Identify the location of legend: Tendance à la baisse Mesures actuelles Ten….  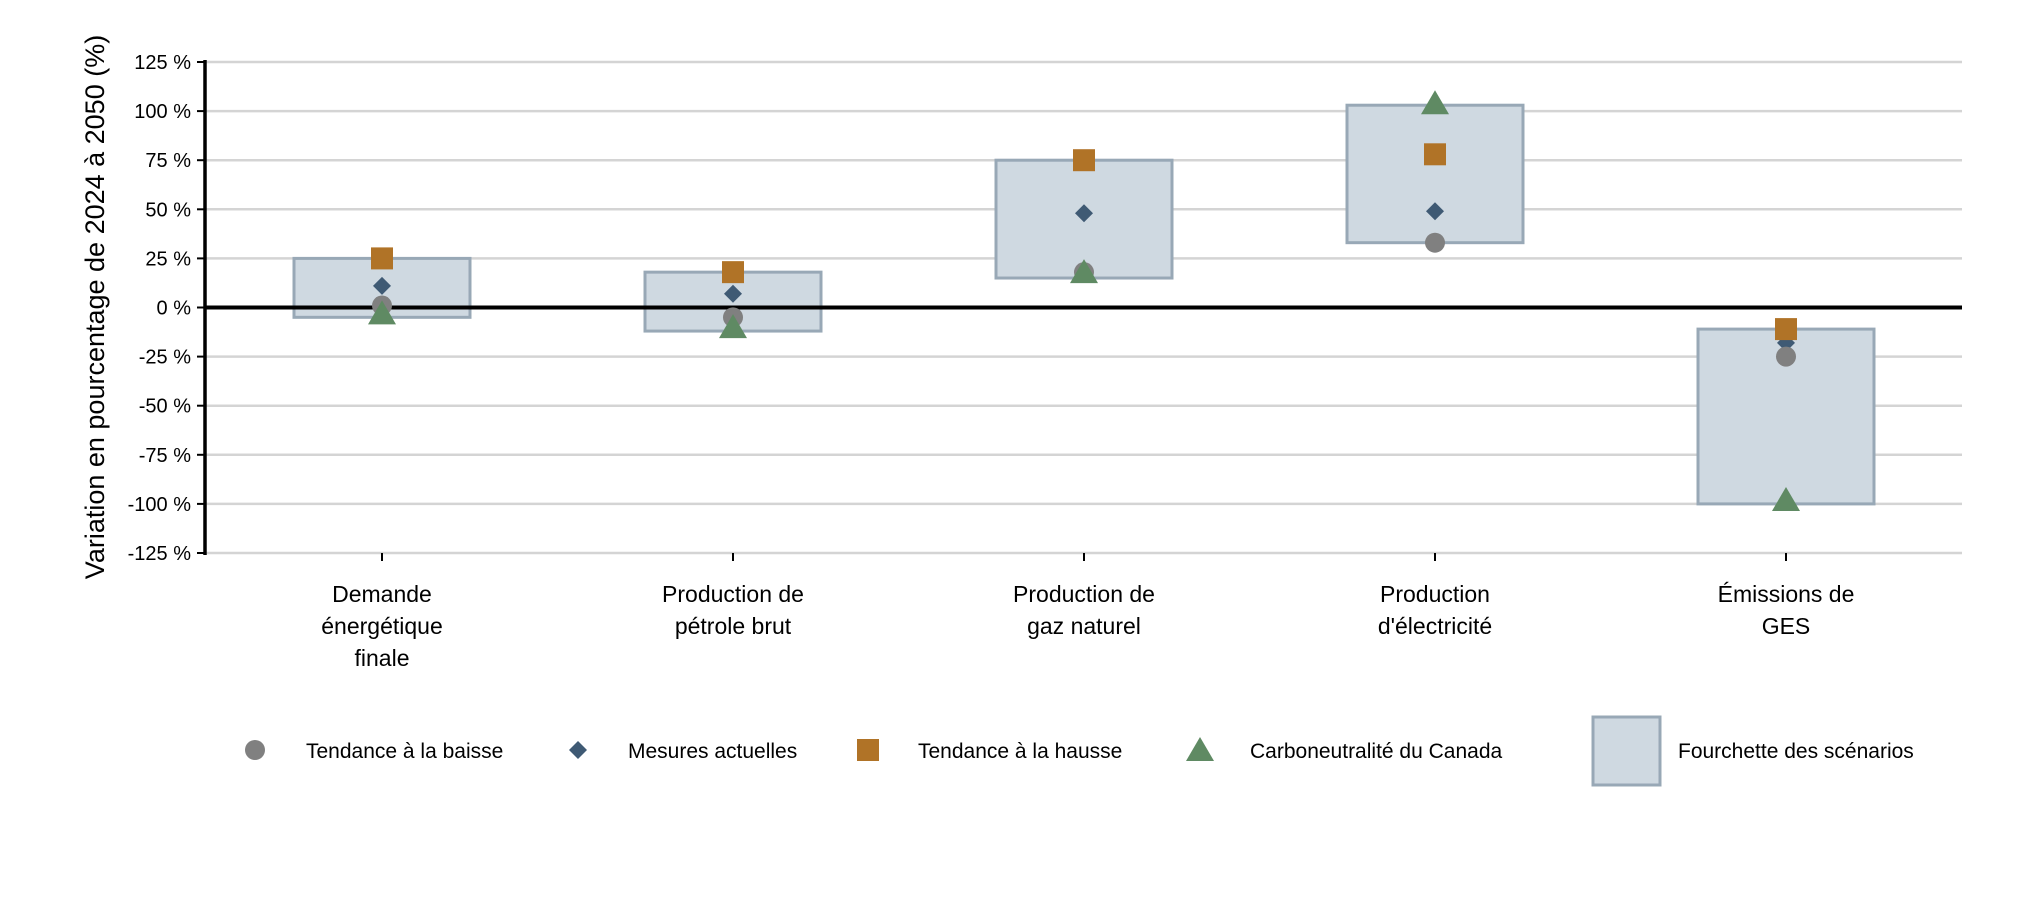
(1079, 751).